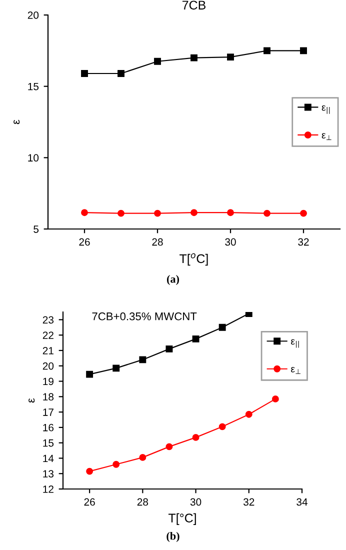 This screenshot has width=346, height=550. I want to click on y-tick-label: 13, so click(48, 474).